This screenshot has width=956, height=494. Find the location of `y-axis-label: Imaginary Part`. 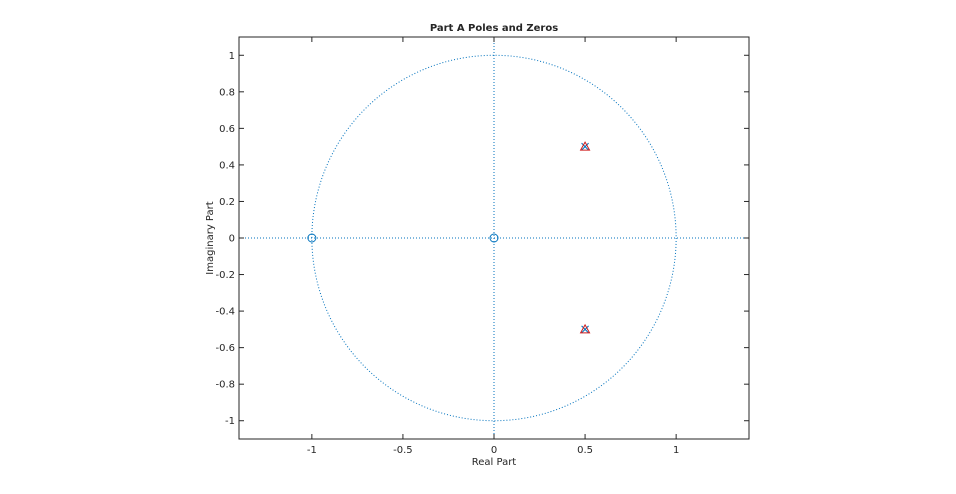

y-axis-label: Imaginary Part is located at coordinates (210, 237).